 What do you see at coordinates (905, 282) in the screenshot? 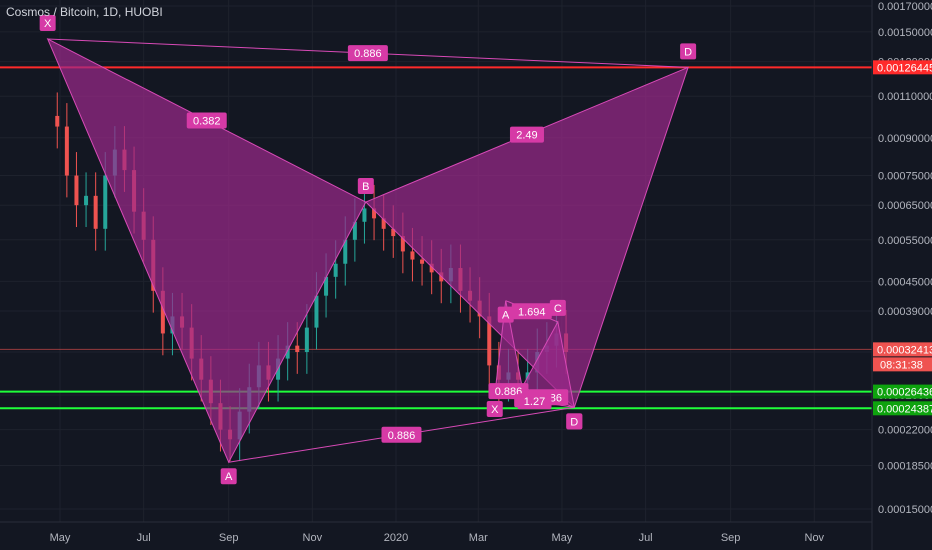
I see `y-tick-label: 0.00045000` at bounding box center [905, 282].